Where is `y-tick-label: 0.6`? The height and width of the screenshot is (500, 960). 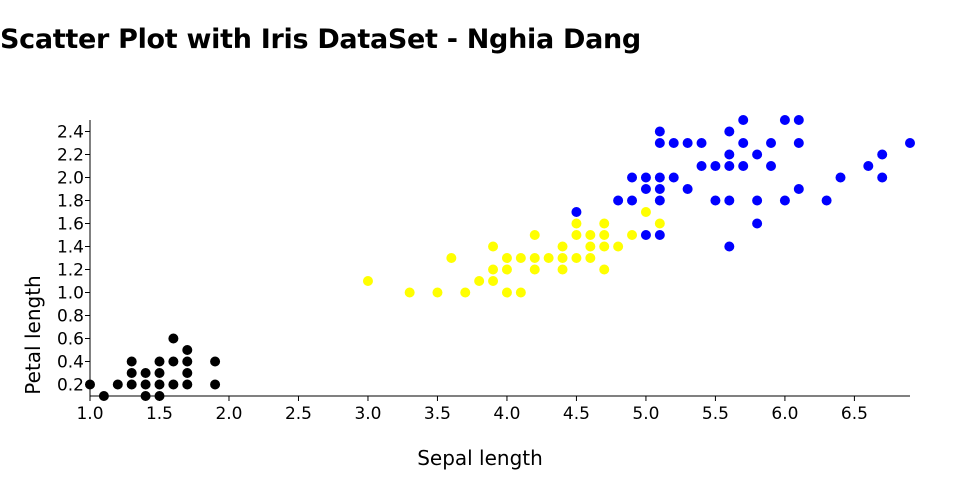 y-tick-label: 0.6 is located at coordinates (70, 340).